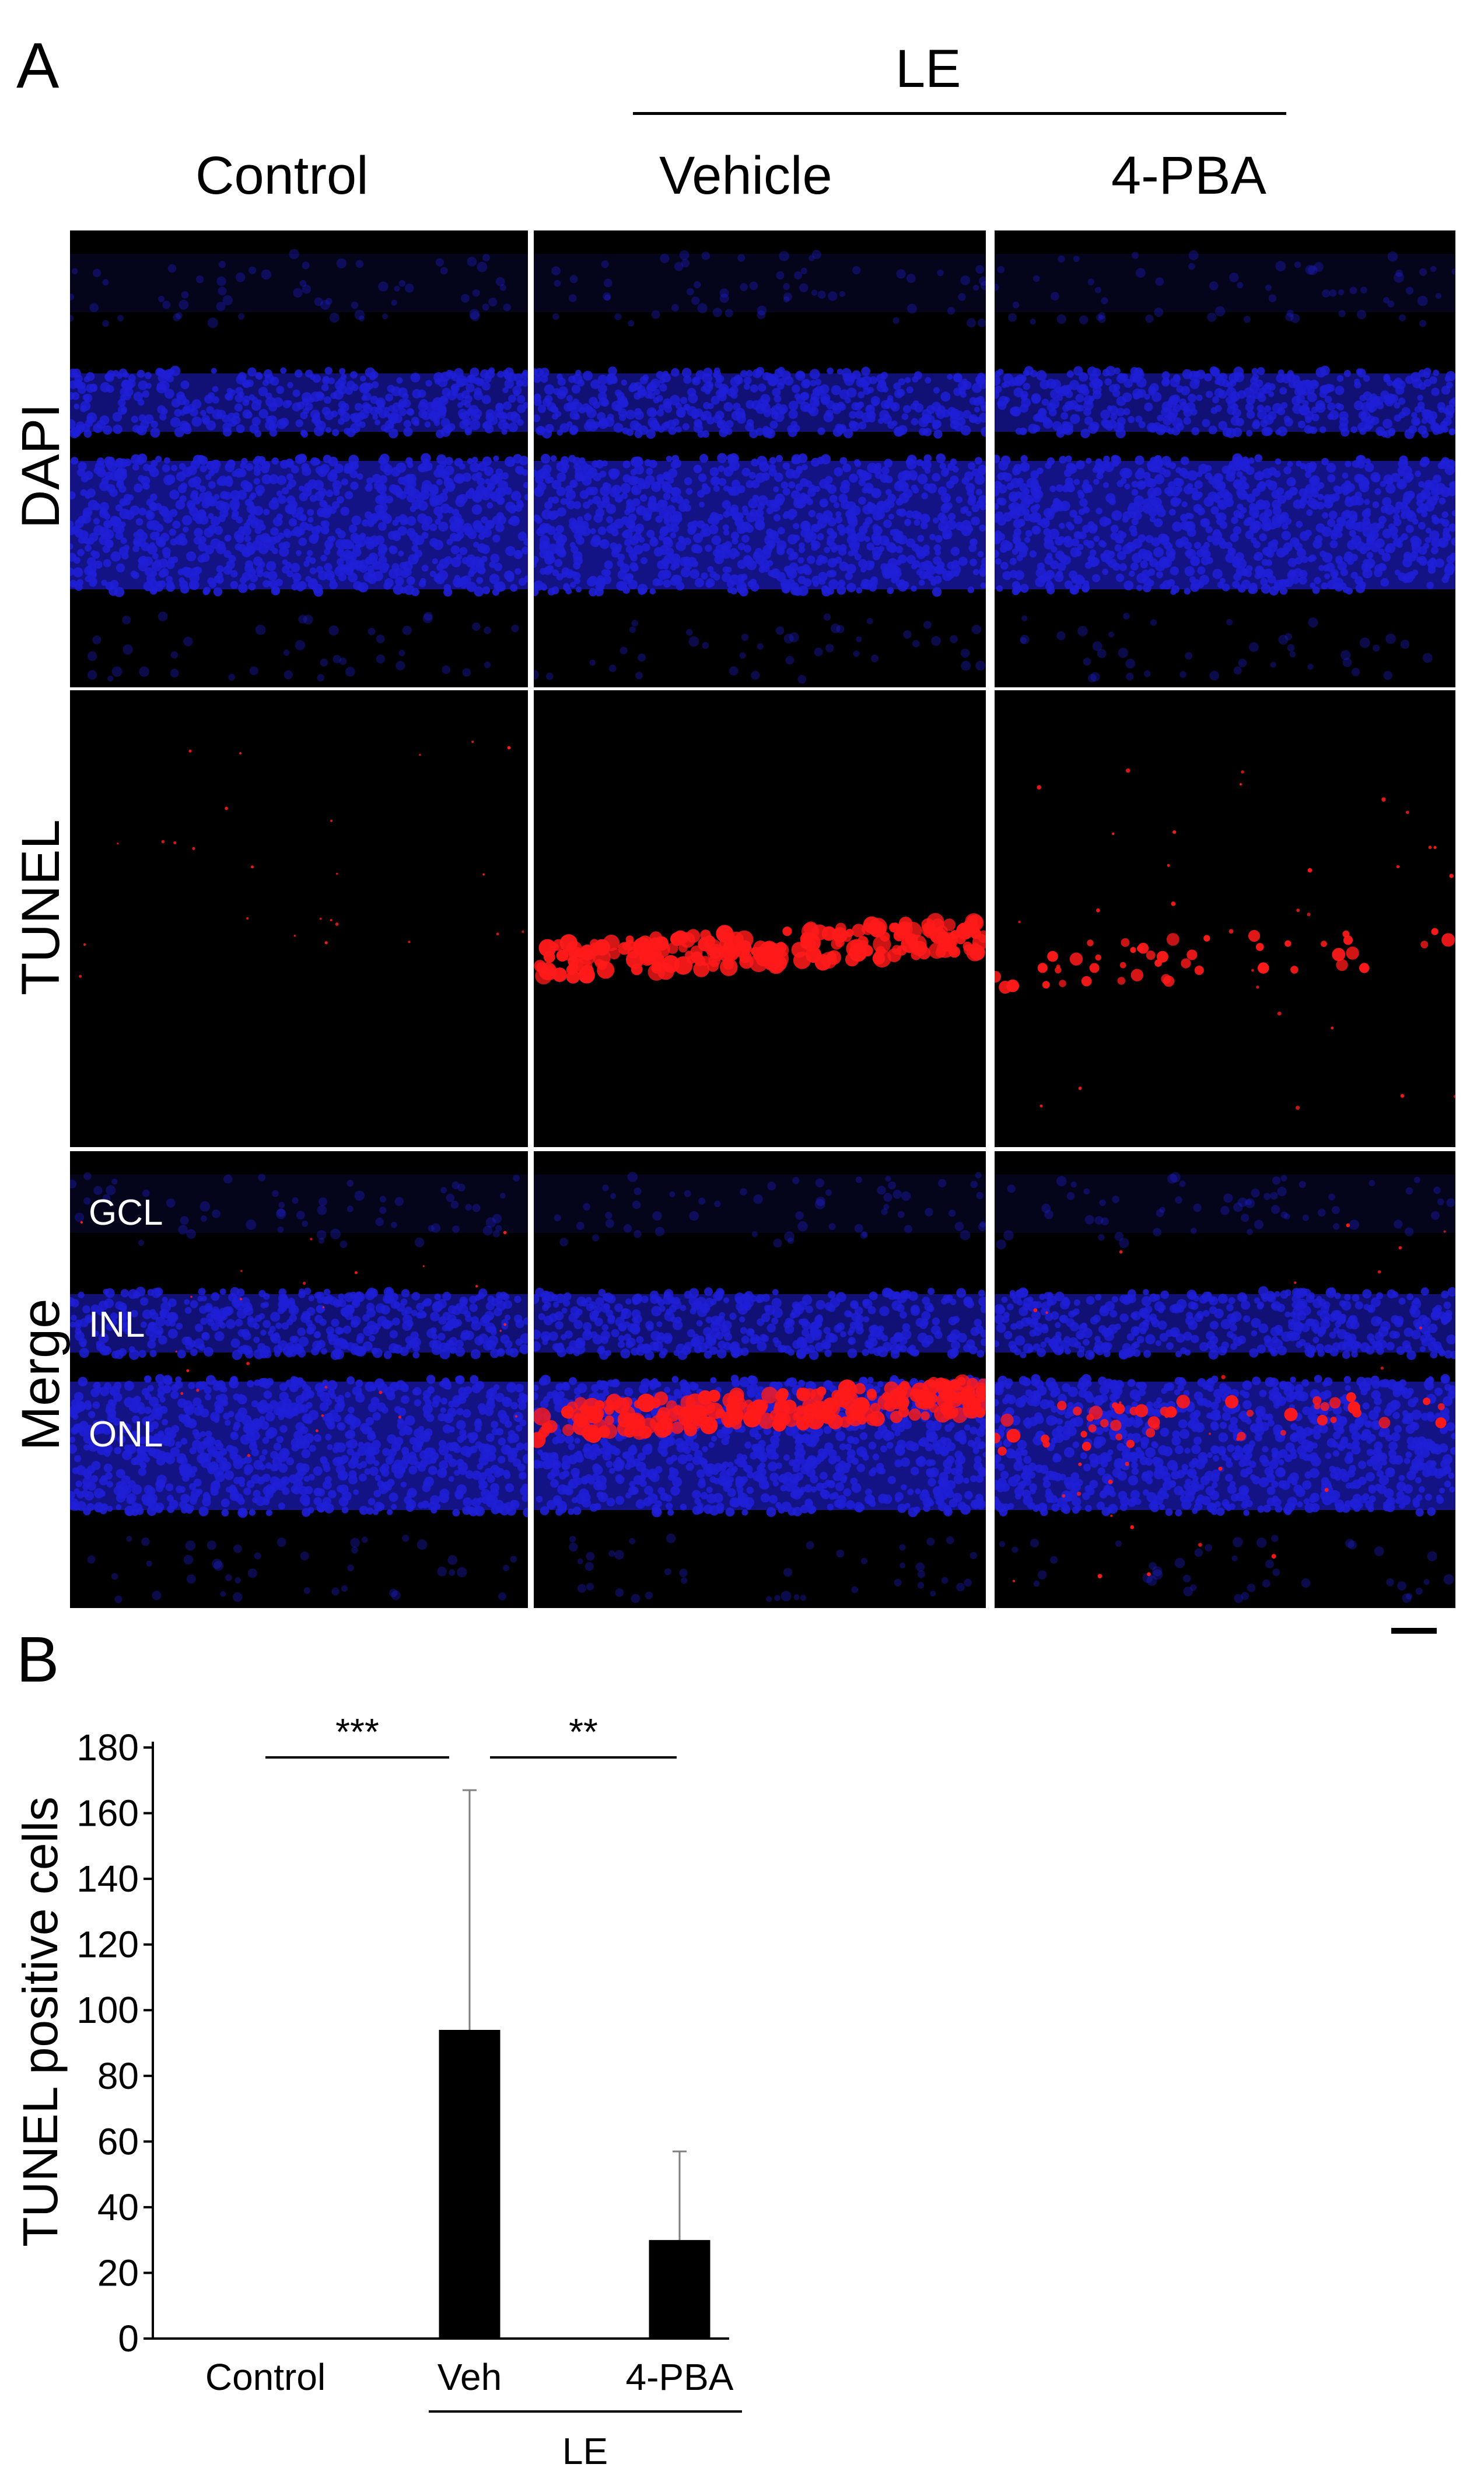  What do you see at coordinates (118, 2141) in the screenshot?
I see `y-tick-label: 60` at bounding box center [118, 2141].